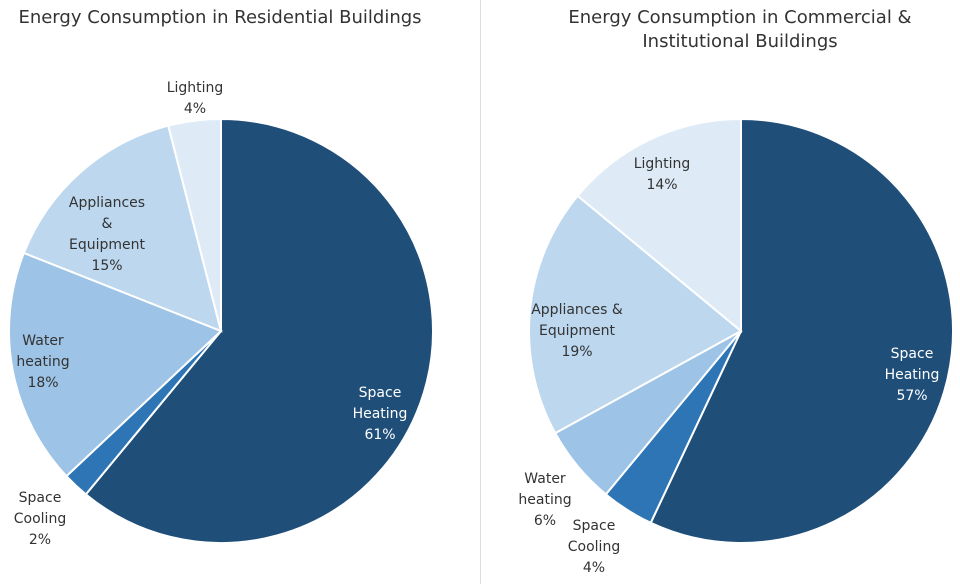  What do you see at coordinates (577, 331) in the screenshot?
I see `pie-1-label-appliances-equipment: Appliances & Equipment 19%` at bounding box center [577, 331].